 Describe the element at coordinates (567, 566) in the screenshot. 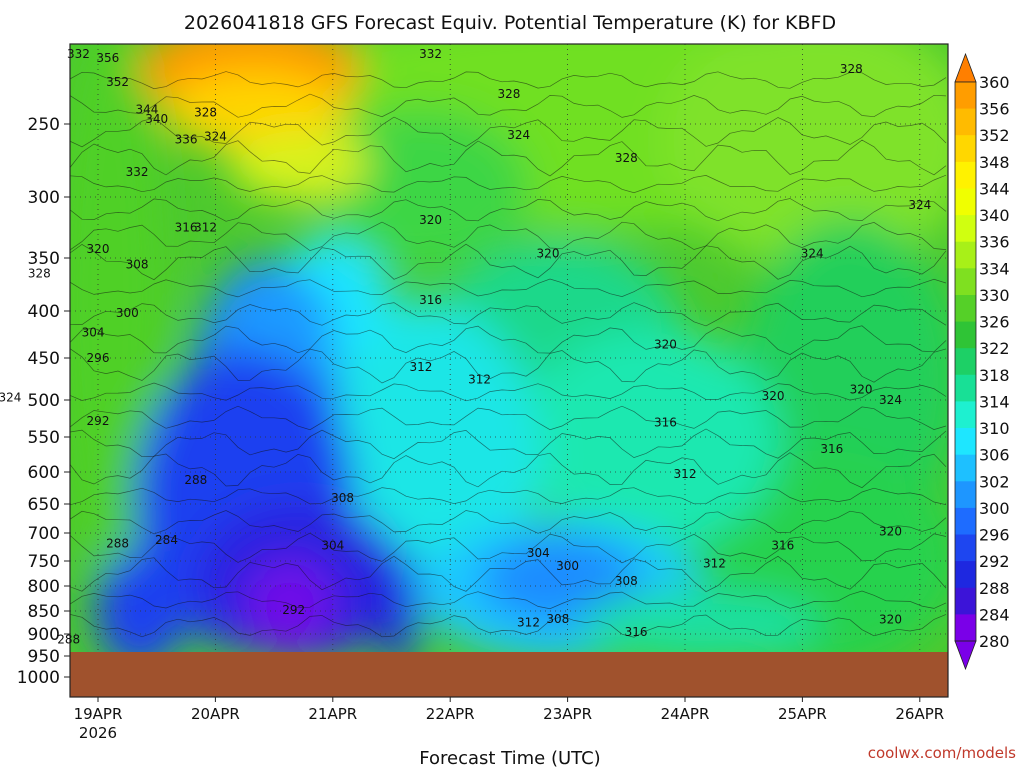

I see `contour-label: 300` at that location.